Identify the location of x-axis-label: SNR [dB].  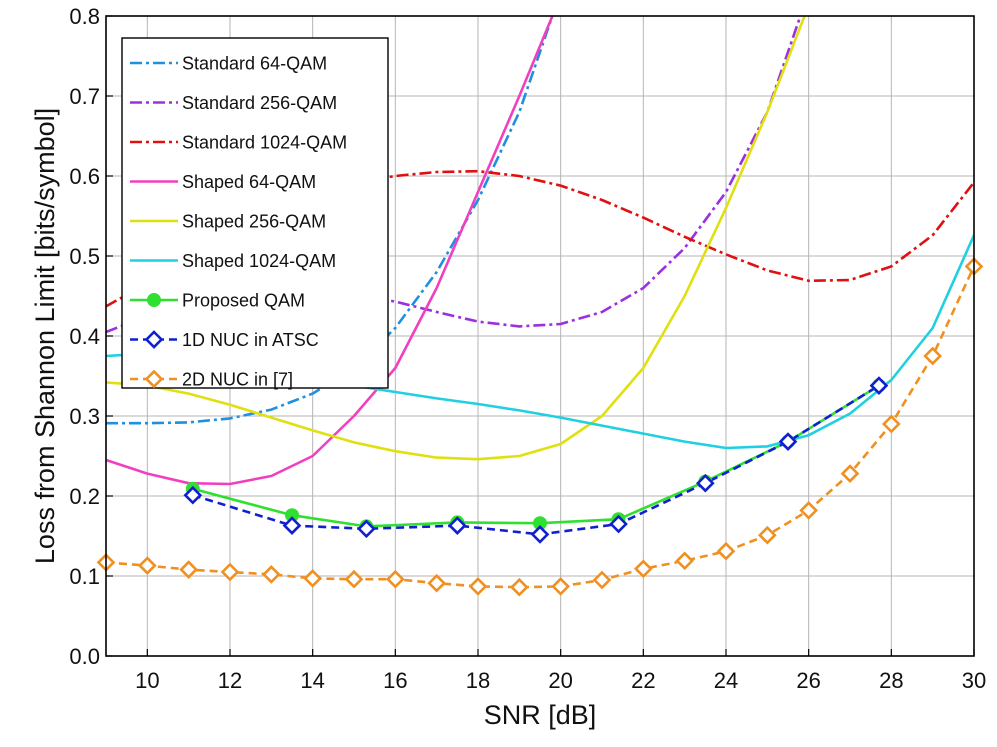
(540, 715).